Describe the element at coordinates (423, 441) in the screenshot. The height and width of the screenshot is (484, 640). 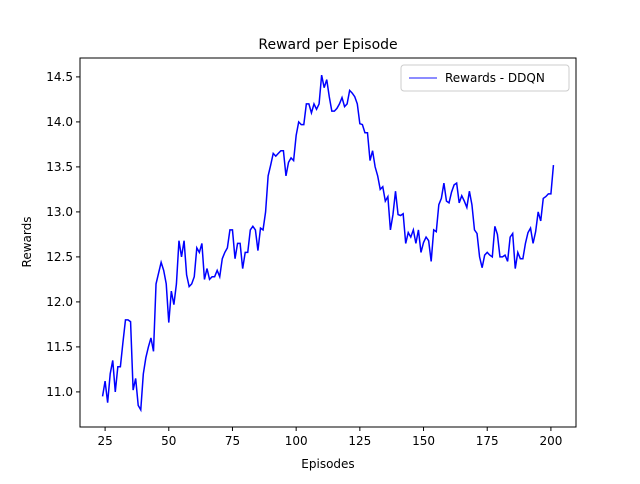
I see `x-tick-label: 150` at that location.